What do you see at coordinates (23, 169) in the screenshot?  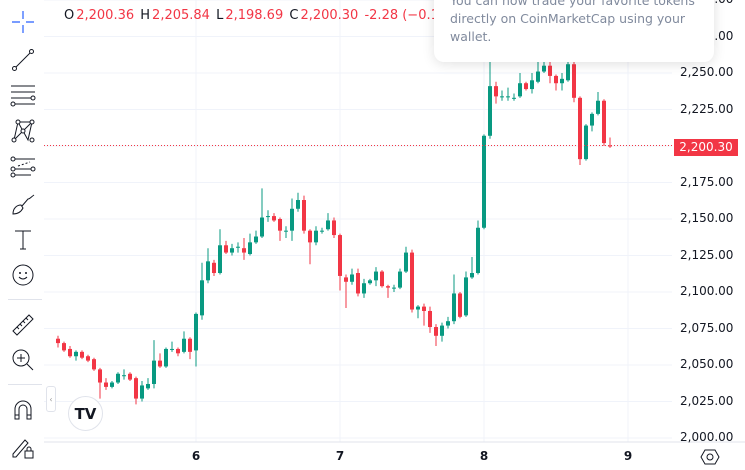 I see `fib-retracement-icon` at bounding box center [23, 169].